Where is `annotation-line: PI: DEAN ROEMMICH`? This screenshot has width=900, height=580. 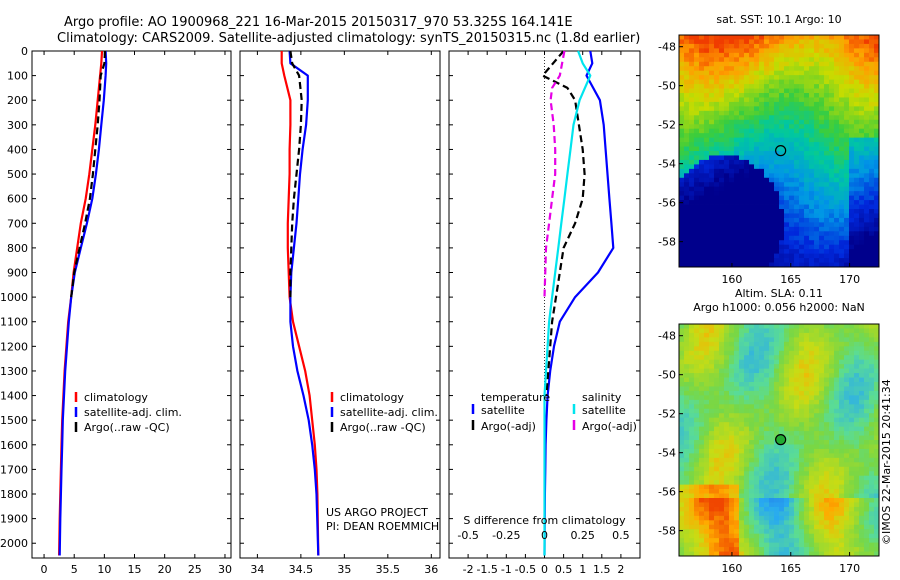 annotation-line: PI: DEAN ROEMMICH is located at coordinates (382, 526).